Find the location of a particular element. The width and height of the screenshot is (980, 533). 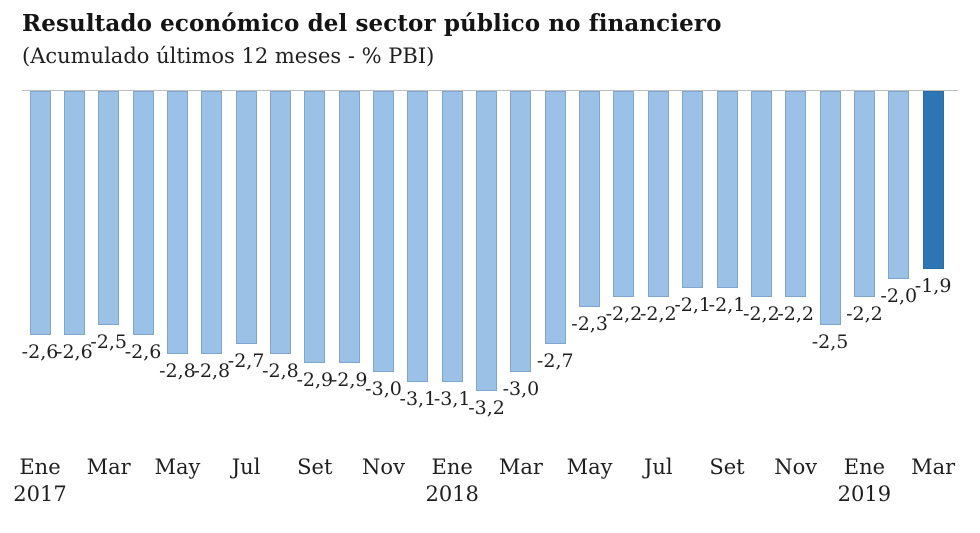

chart-subtitle: (Acumulado últimos 12 meses - % PBI) is located at coordinates (228, 56).